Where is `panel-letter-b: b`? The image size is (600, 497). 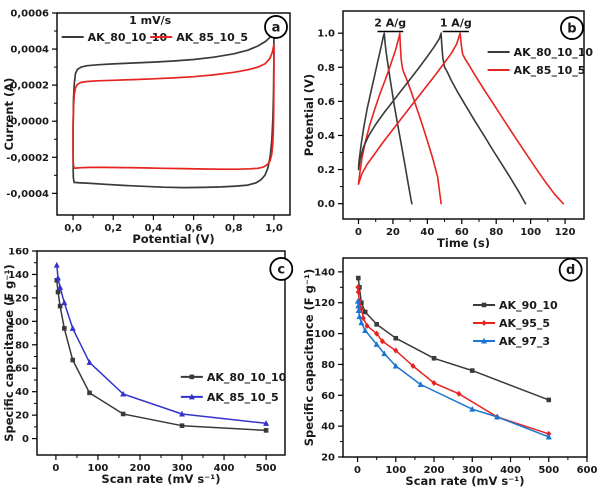
panel-letter-b: b is located at coordinates (571, 29).